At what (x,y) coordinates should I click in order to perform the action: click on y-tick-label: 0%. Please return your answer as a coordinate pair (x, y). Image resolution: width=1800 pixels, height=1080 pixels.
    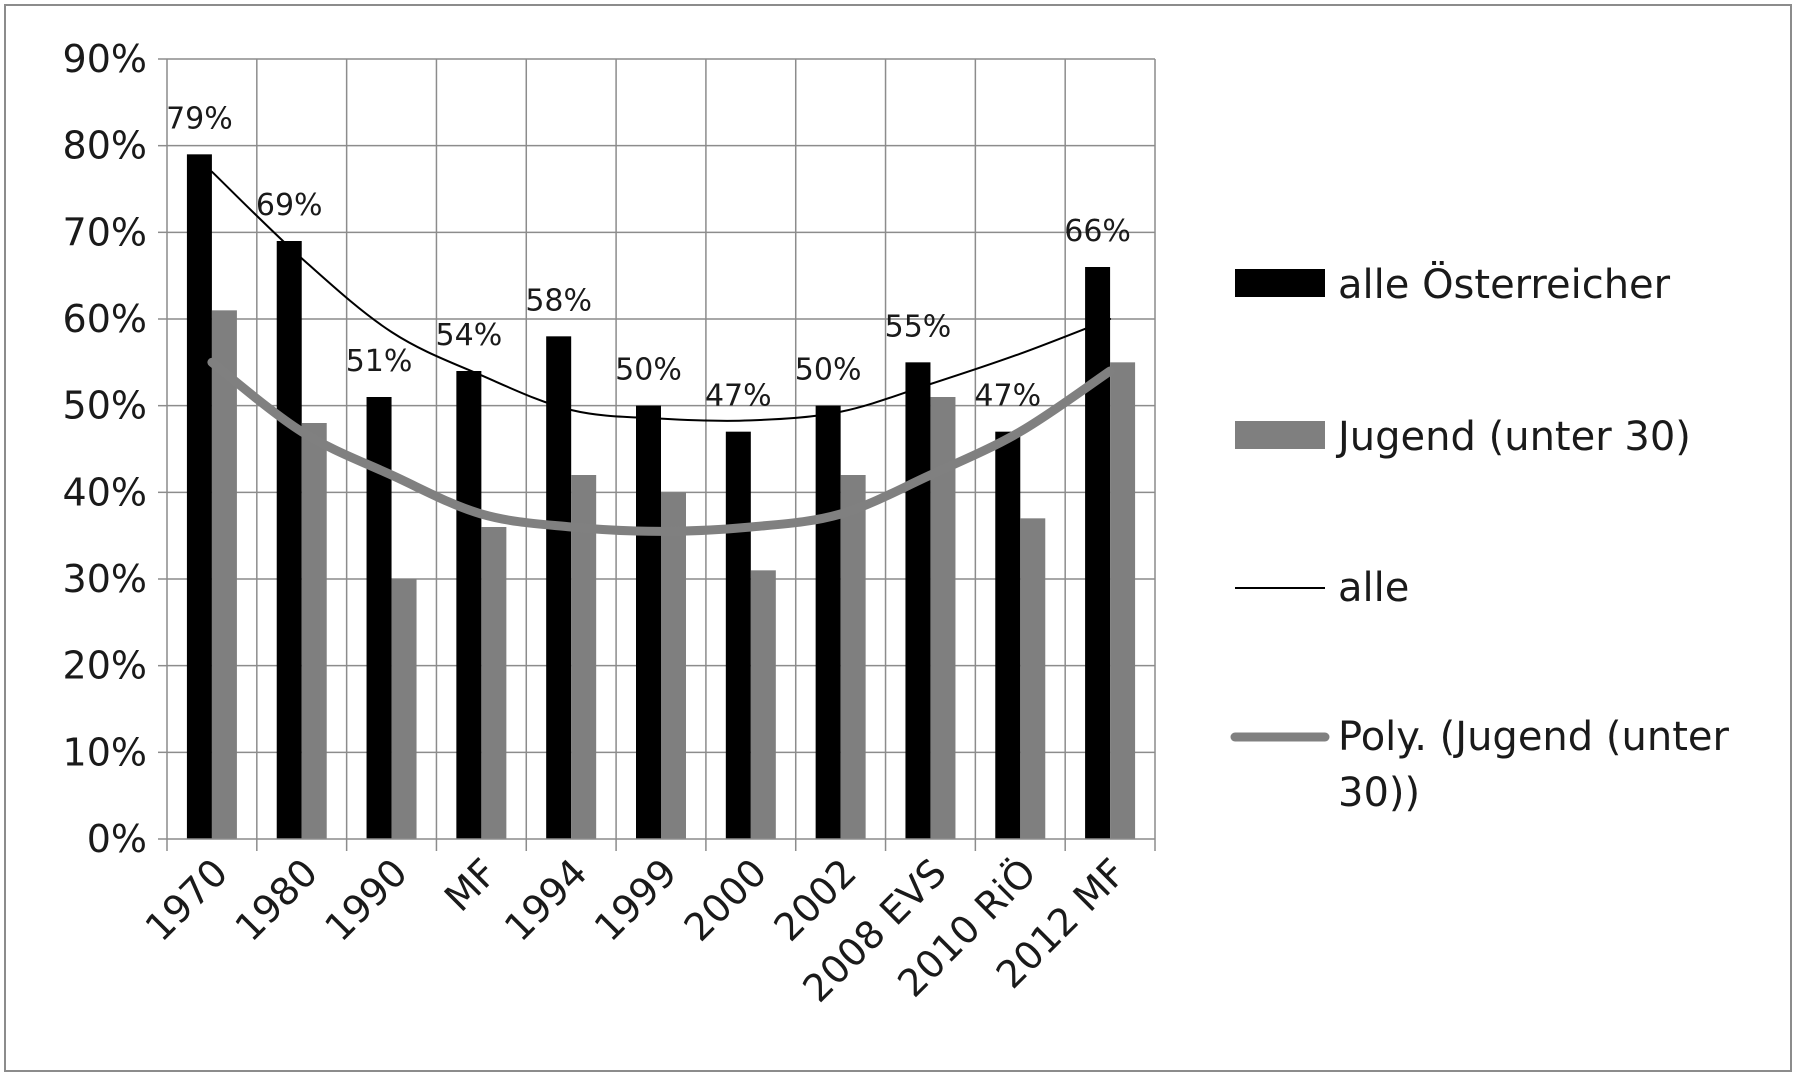
    Looking at the image, I should click on (117, 839).